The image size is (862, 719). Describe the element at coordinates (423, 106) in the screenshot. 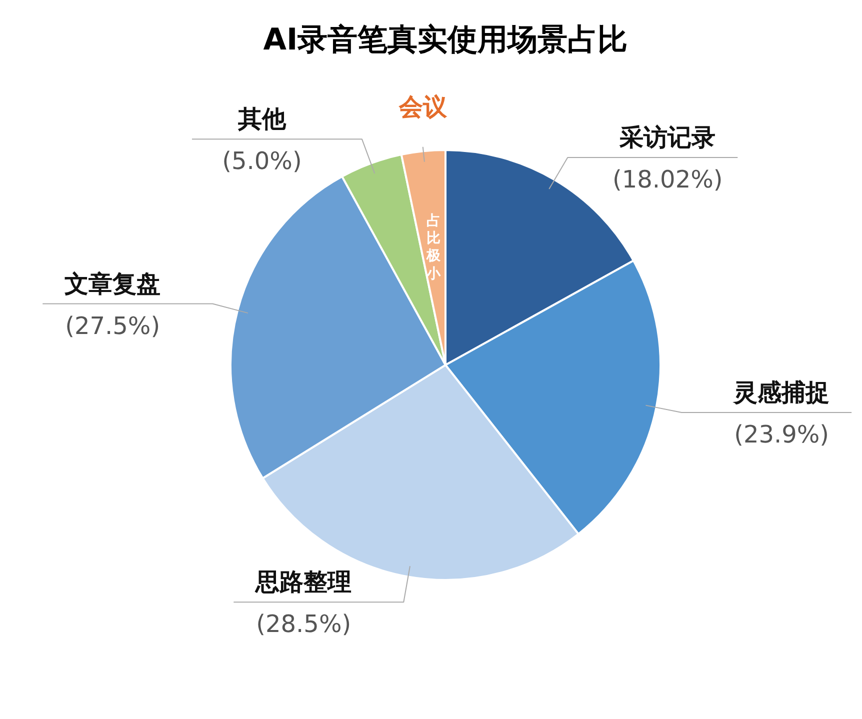

I see `slice-label: 会议` at that location.